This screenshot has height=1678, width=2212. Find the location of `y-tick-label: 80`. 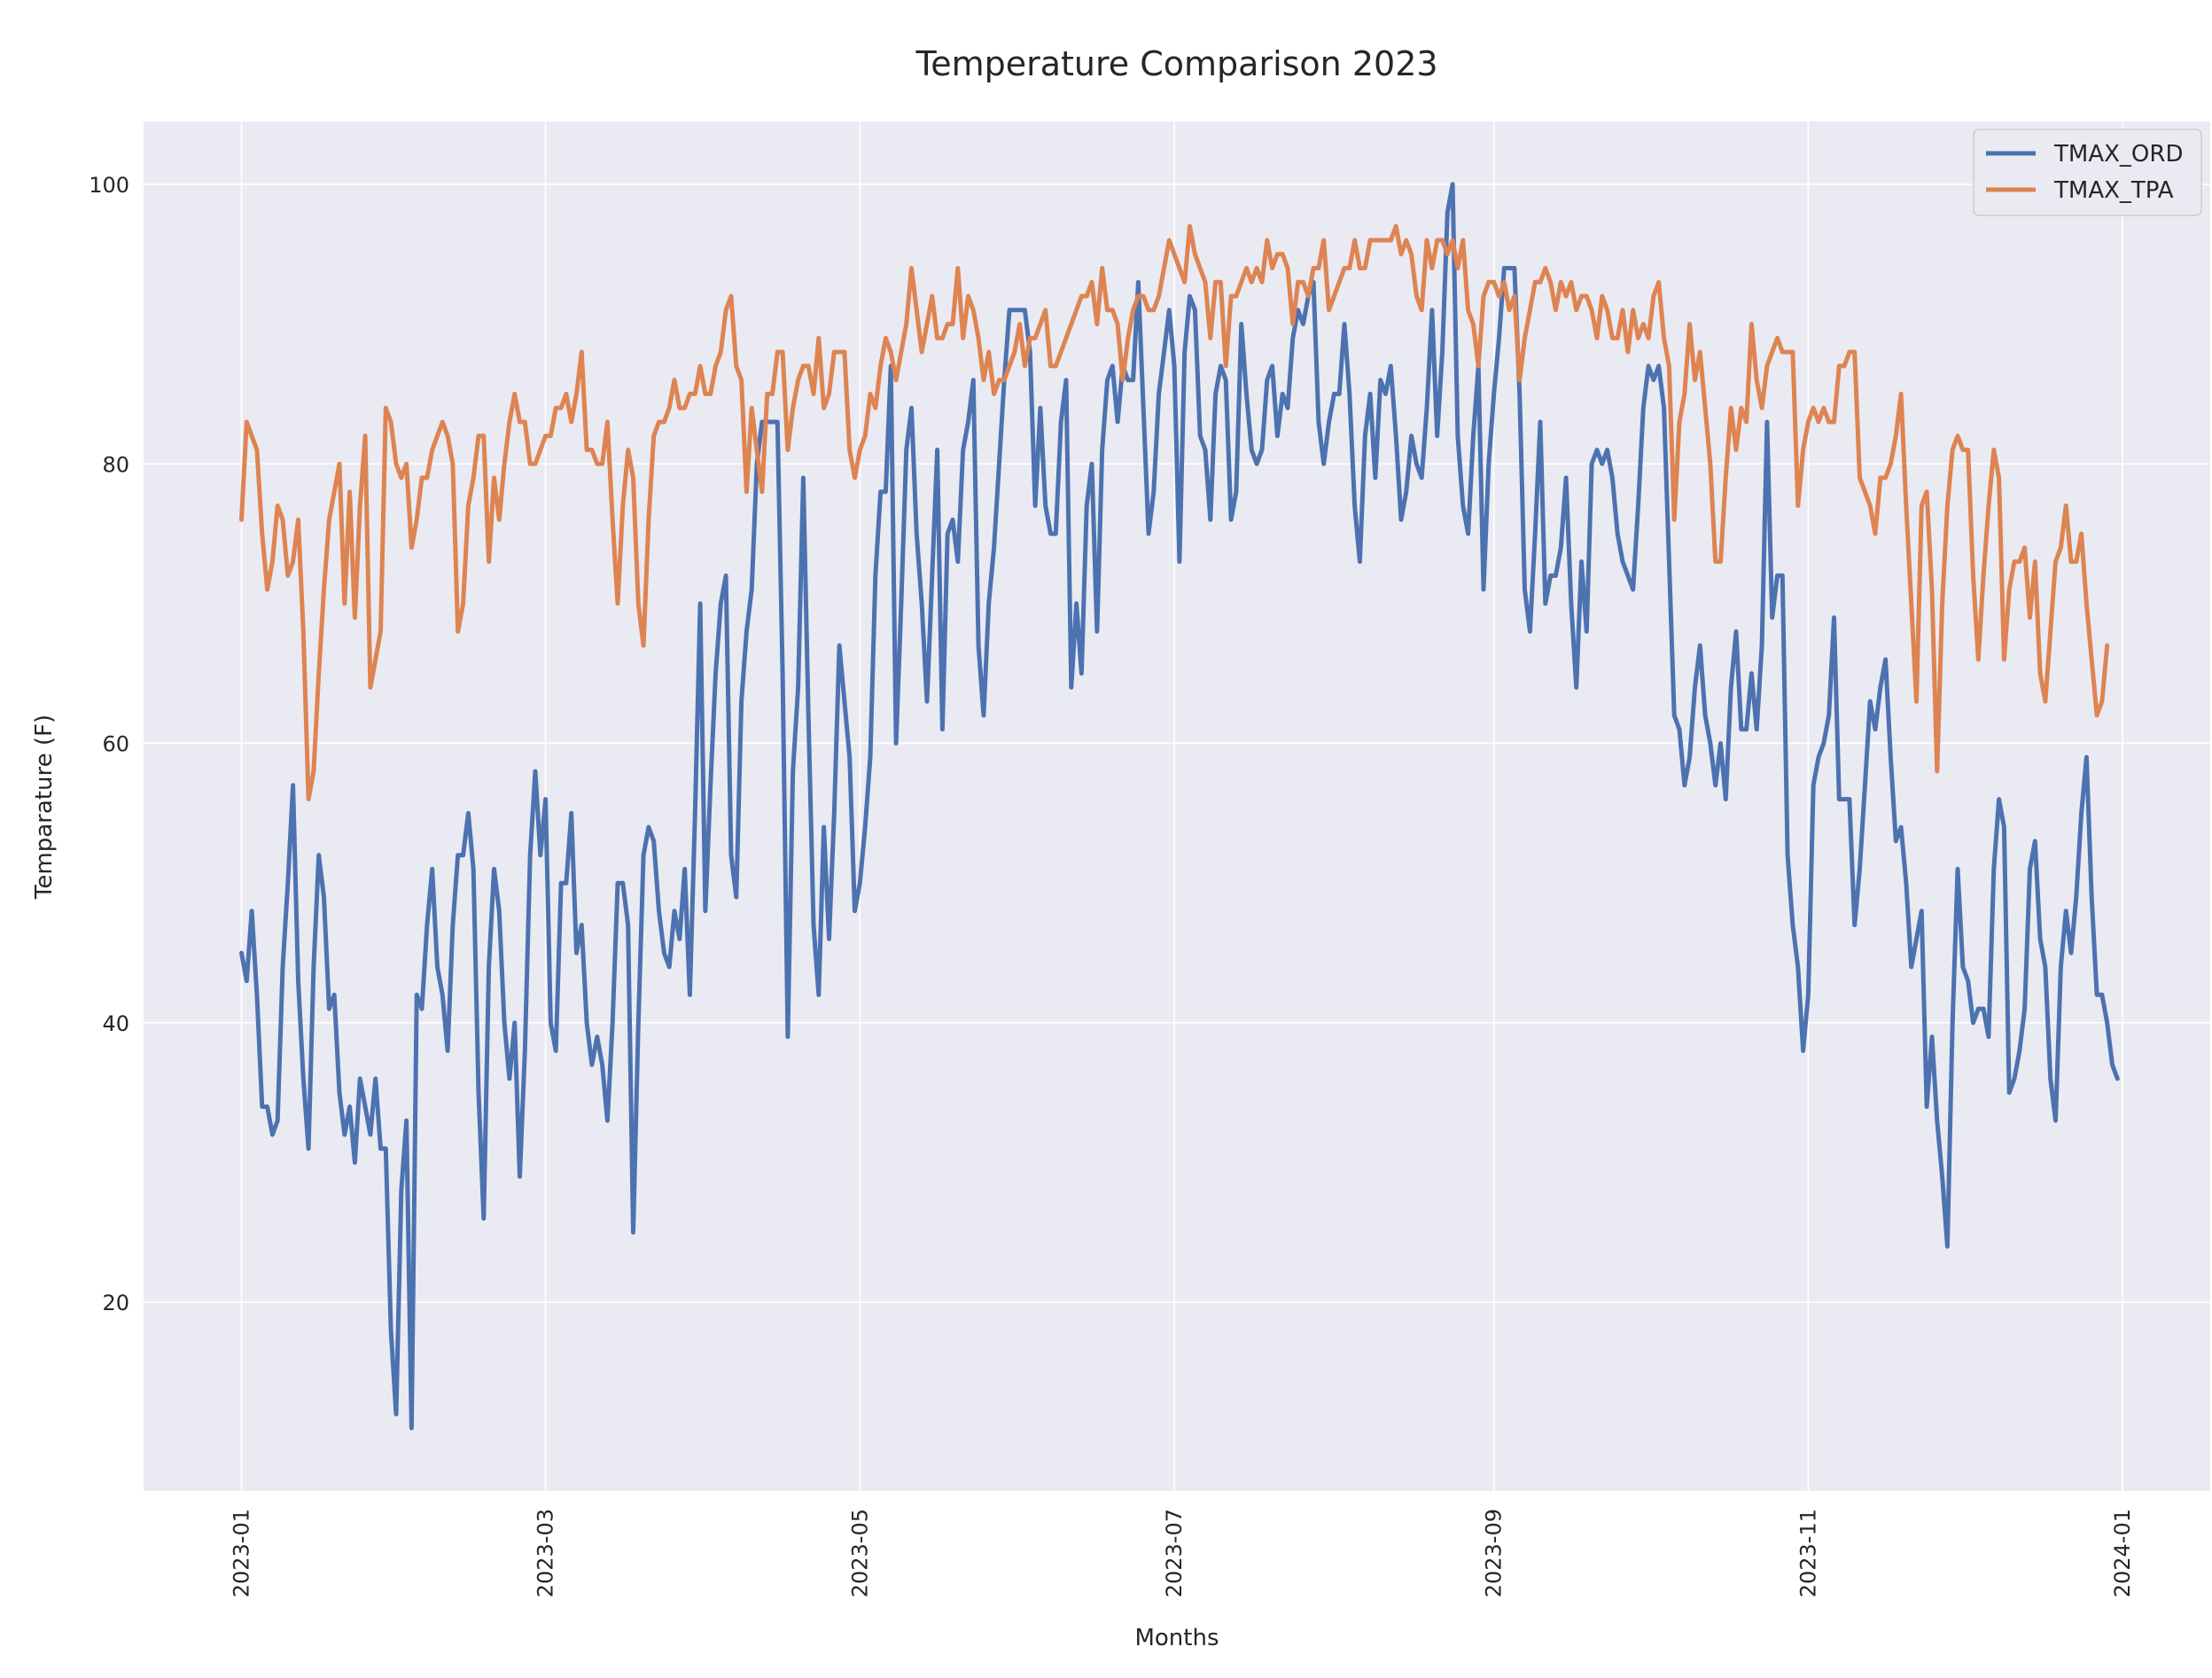

y-tick-label: 80 is located at coordinates (115, 464).